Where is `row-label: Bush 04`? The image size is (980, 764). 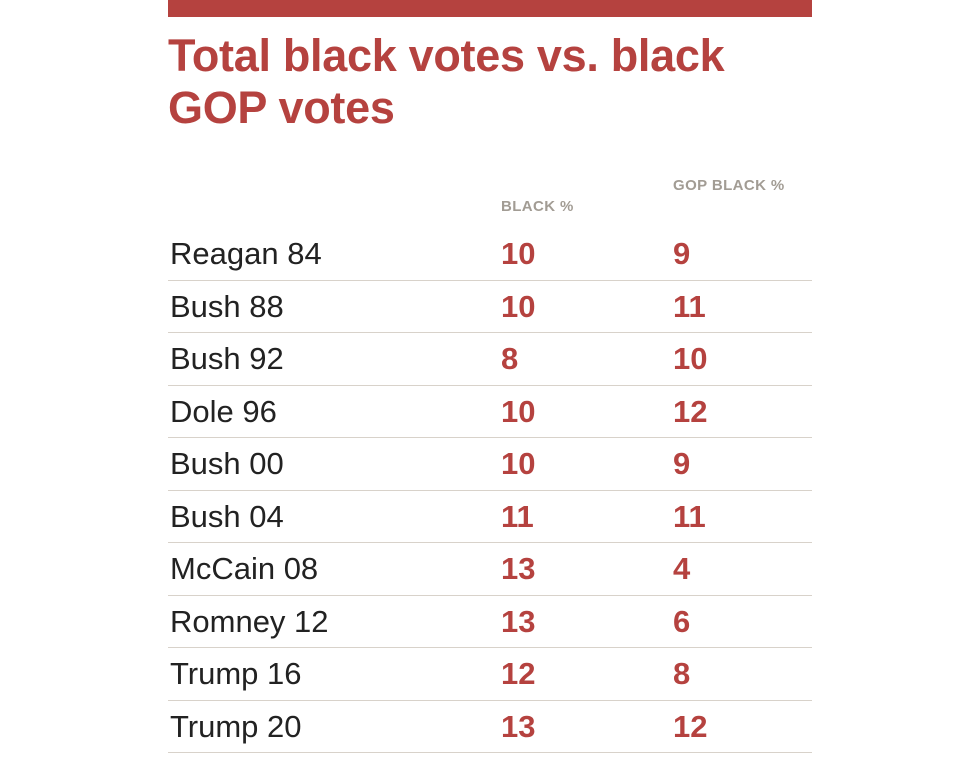 row-label: Bush 04 is located at coordinates (227, 516).